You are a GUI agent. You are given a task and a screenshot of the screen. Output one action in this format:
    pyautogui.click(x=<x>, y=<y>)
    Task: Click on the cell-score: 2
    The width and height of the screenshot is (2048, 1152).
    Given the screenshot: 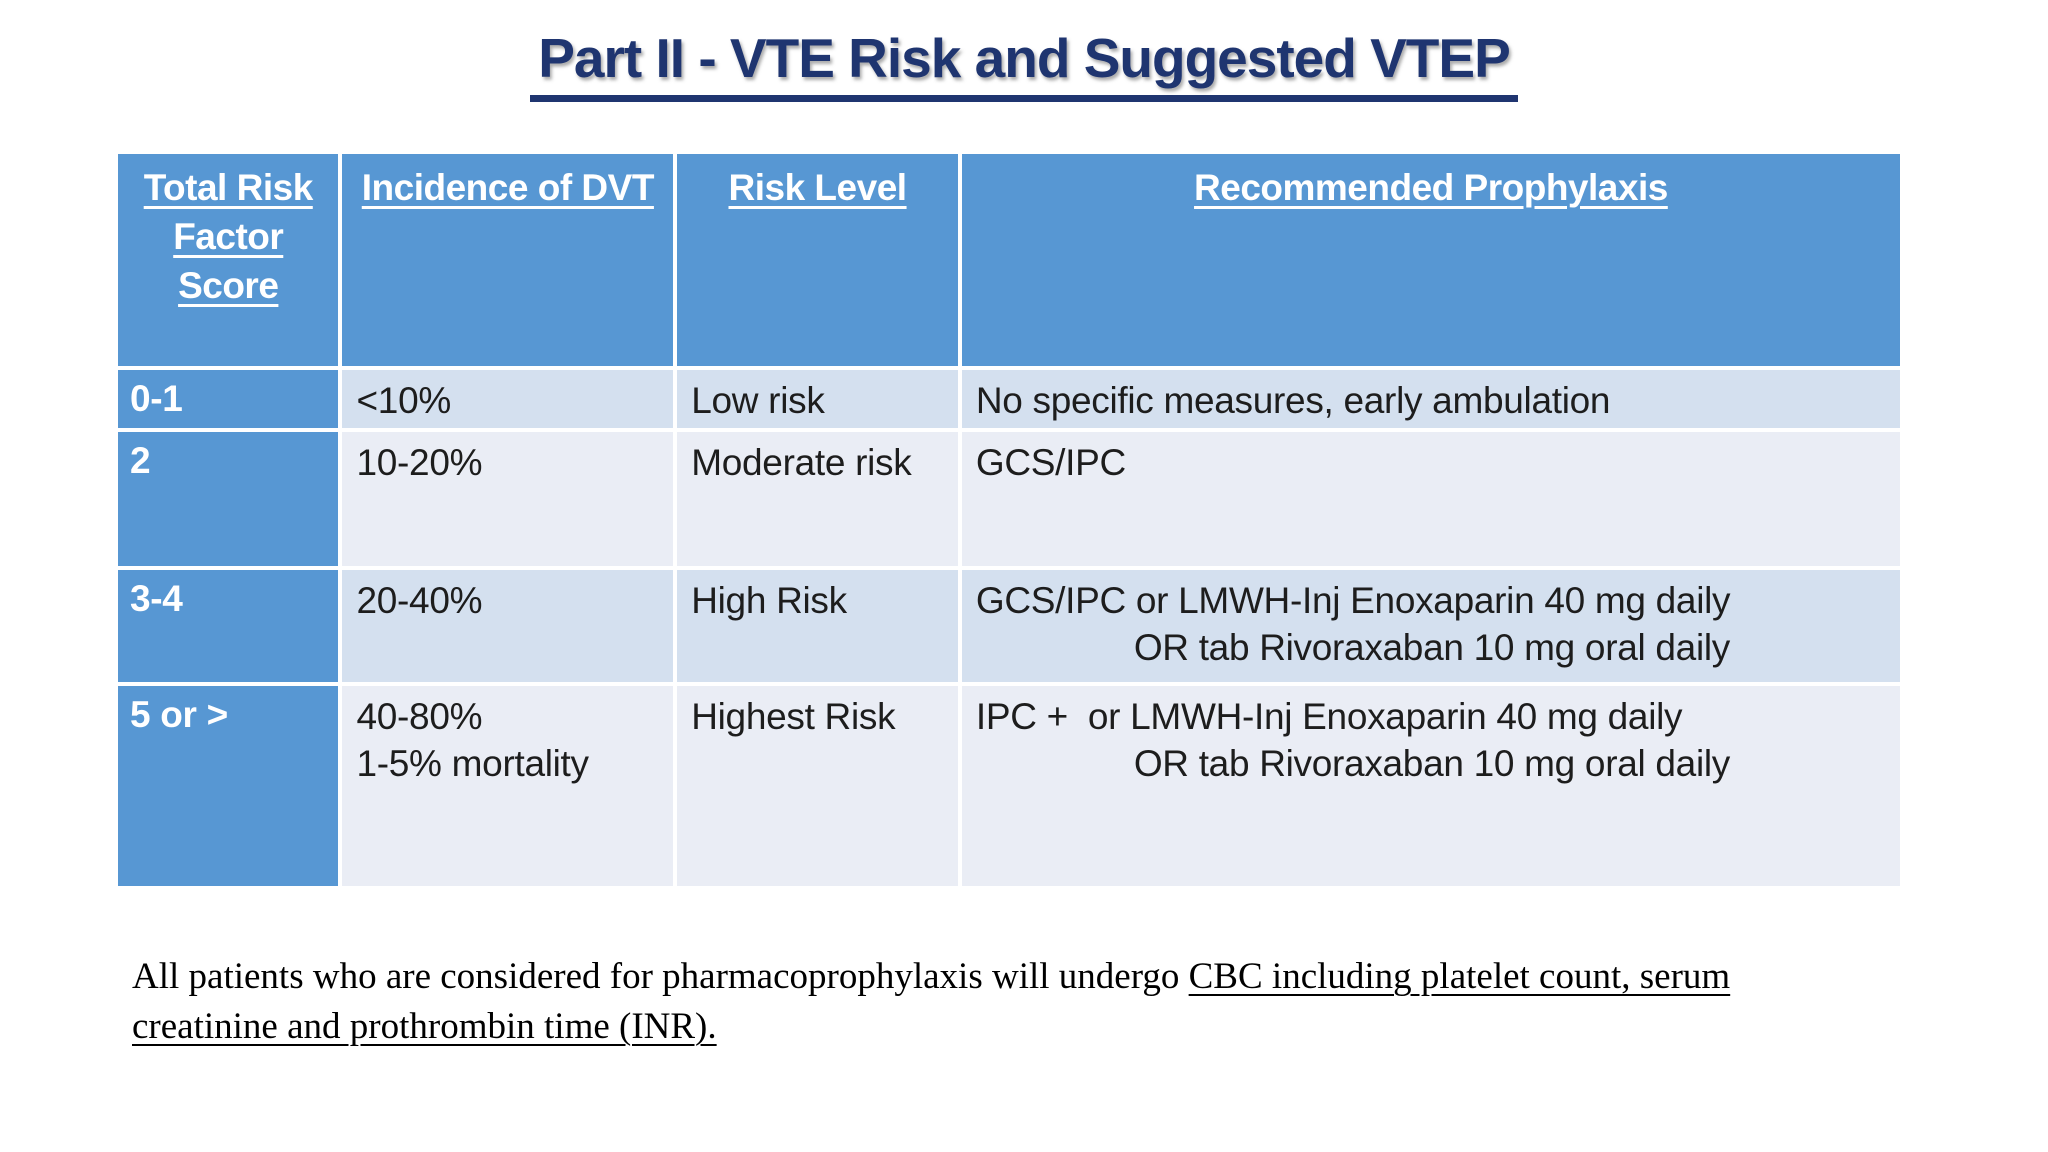 What is the action you would take?
    pyautogui.click(x=228, y=499)
    